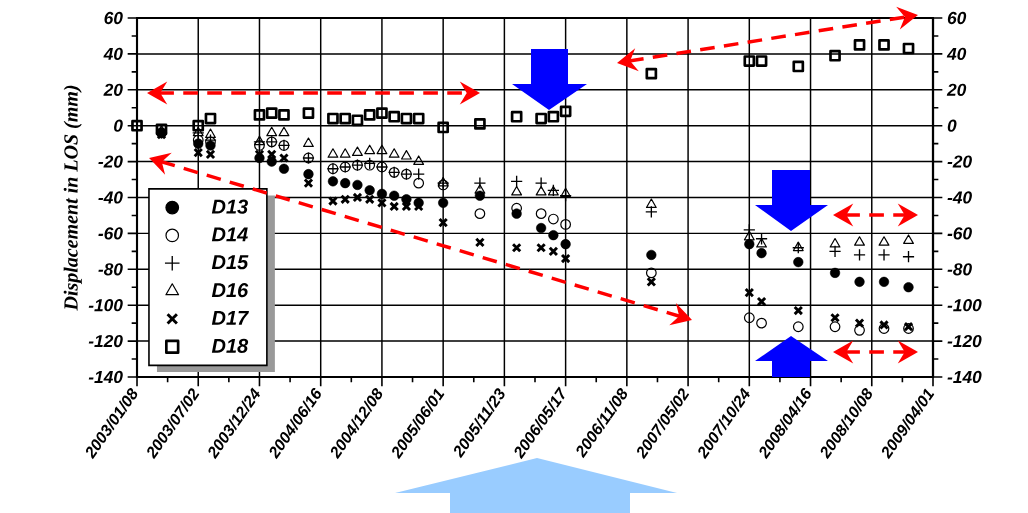 This screenshot has width=1028, height=513. What do you see at coordinates (959, 197) in the screenshot?
I see `y2-tick-label: -40` at bounding box center [959, 197].